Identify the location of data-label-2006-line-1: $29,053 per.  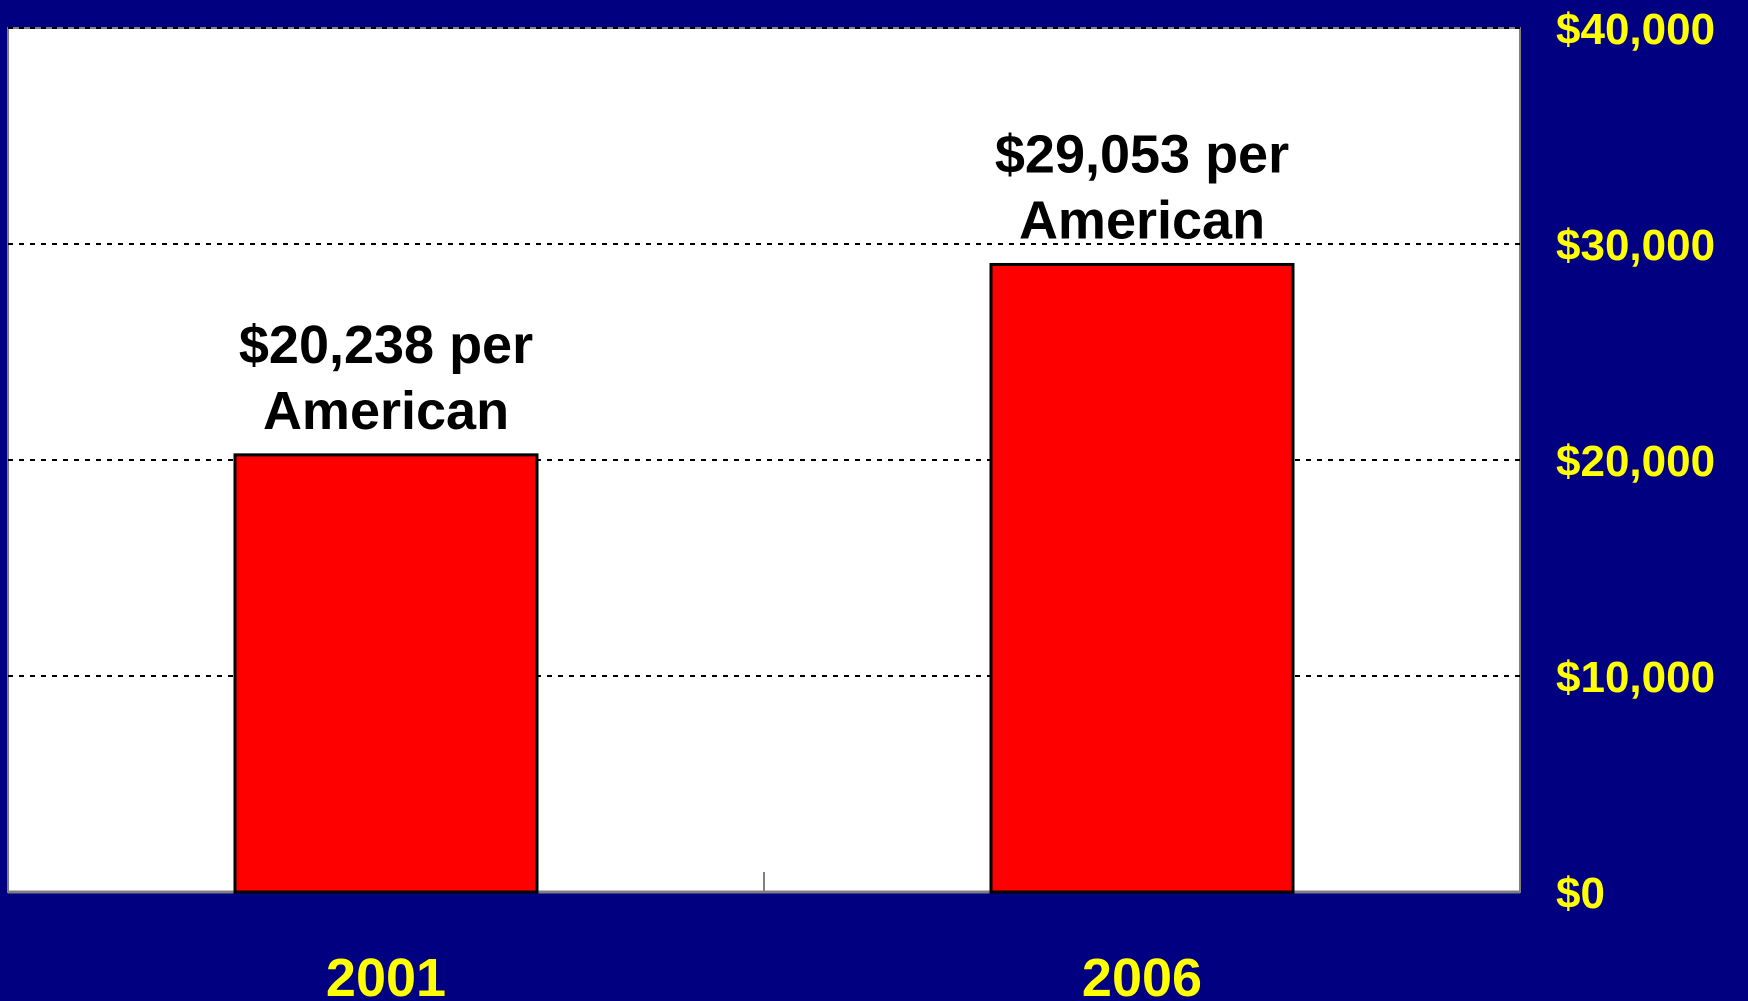
(1142, 154).